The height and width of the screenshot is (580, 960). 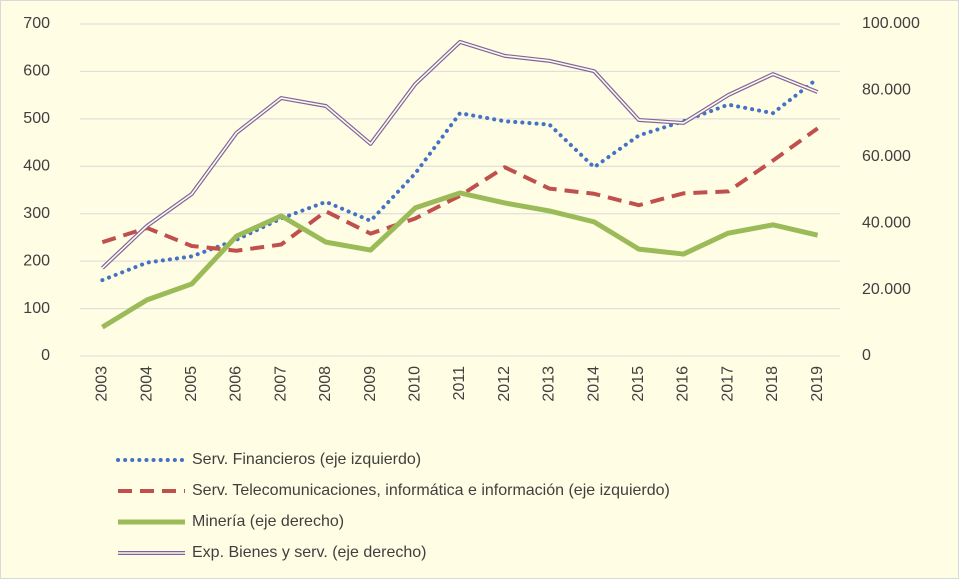 What do you see at coordinates (886, 222) in the screenshot?
I see `y2-tick-label: 40.000` at bounding box center [886, 222].